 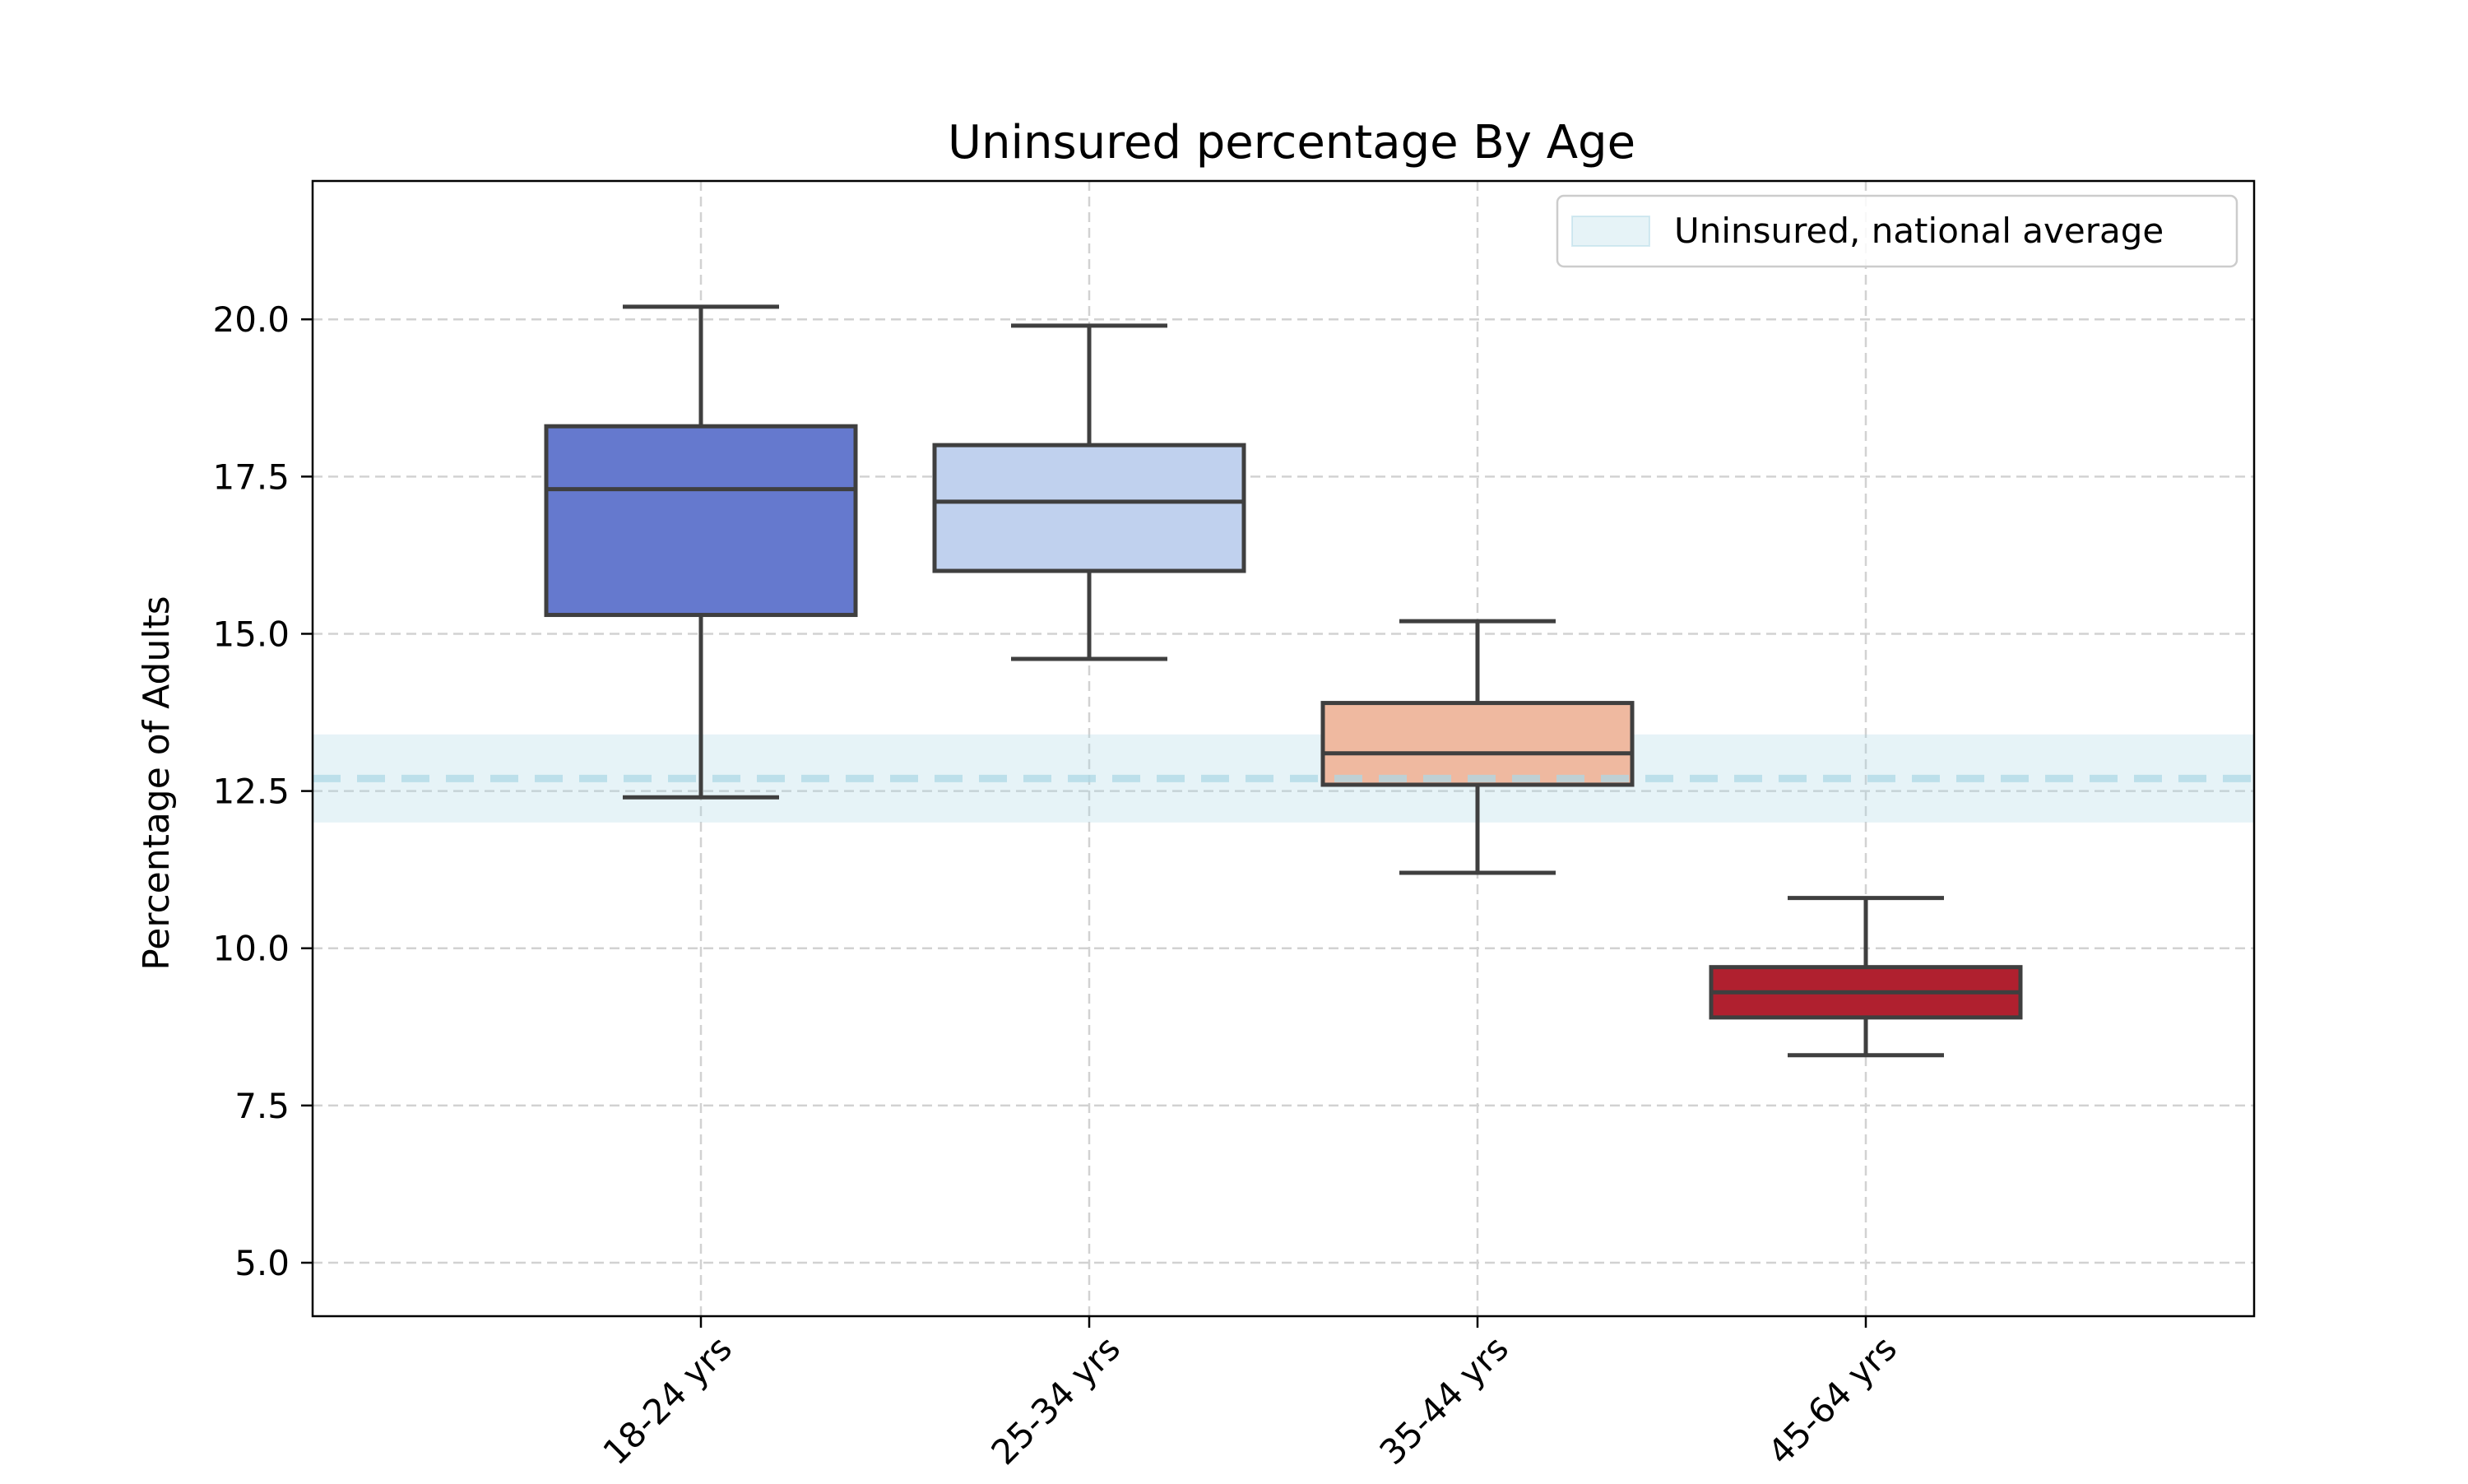 What do you see at coordinates (251, 319) in the screenshot?
I see `y-tick-label: 20.0` at bounding box center [251, 319].